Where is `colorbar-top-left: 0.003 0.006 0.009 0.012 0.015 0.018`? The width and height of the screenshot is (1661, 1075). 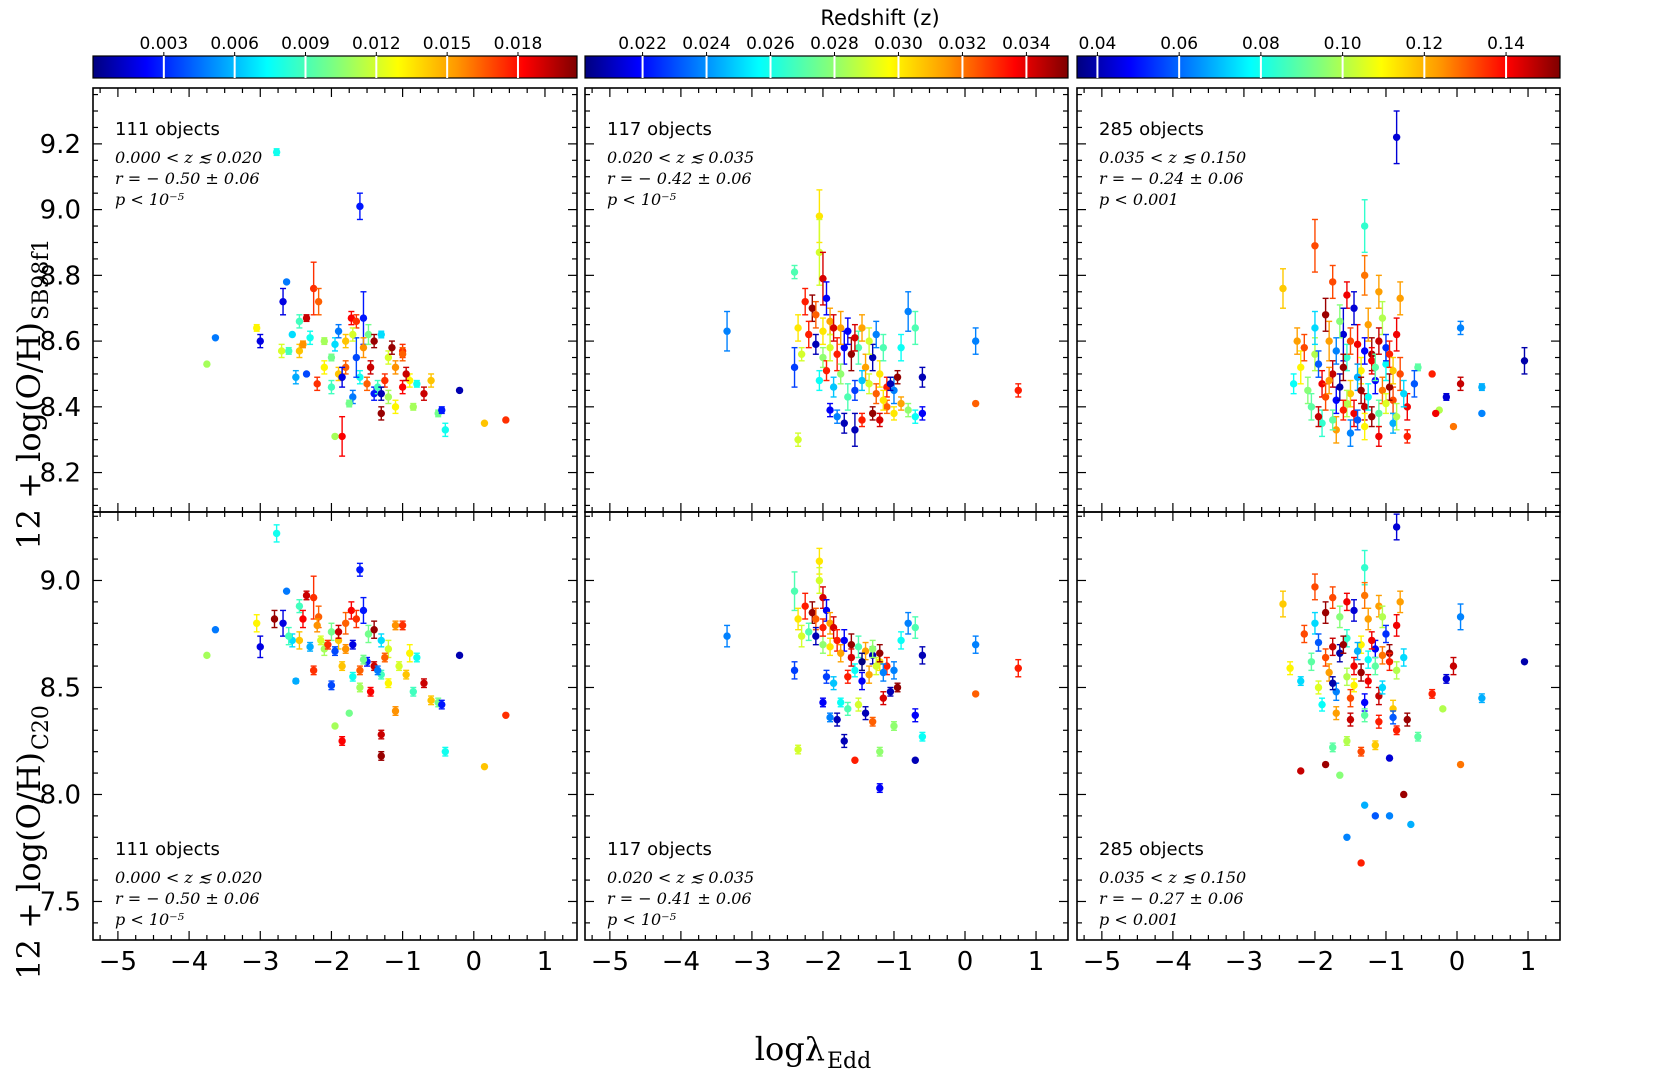 colorbar-top-left: 0.003 0.006 0.009 0.012 0.015 0.018 is located at coordinates (335, 56).